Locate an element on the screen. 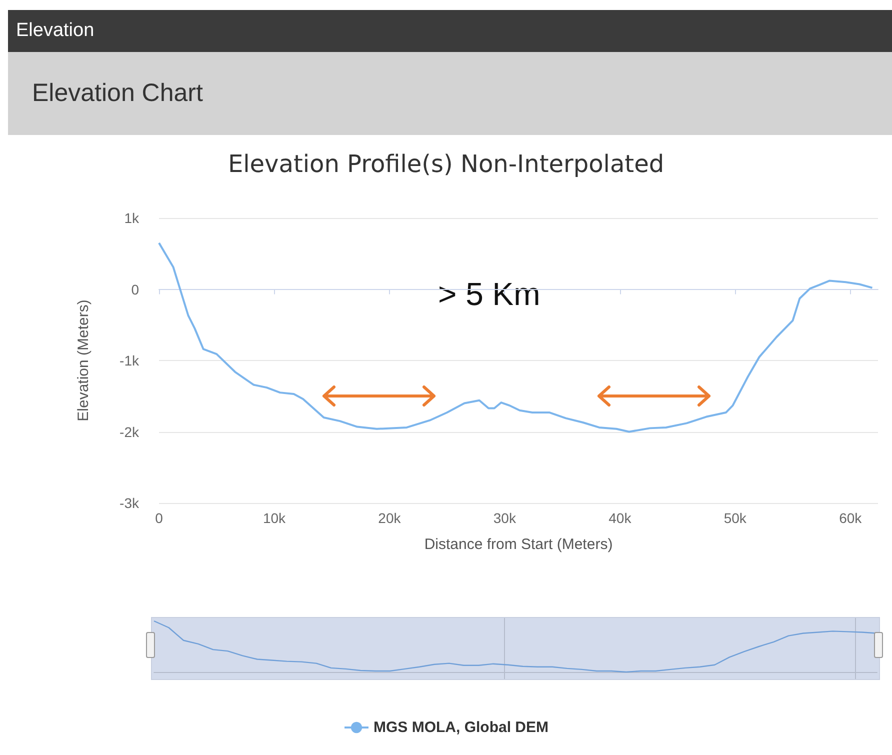 The height and width of the screenshot is (755, 892). y-tick-label: 1k is located at coordinates (132, 218).